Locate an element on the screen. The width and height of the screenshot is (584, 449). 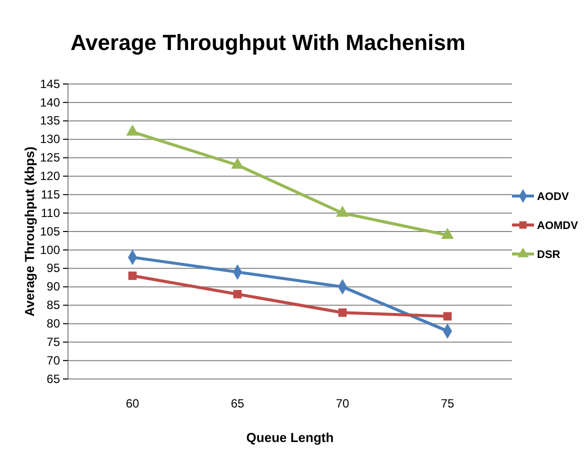
y-tick-label: 140 is located at coordinates (50, 102).